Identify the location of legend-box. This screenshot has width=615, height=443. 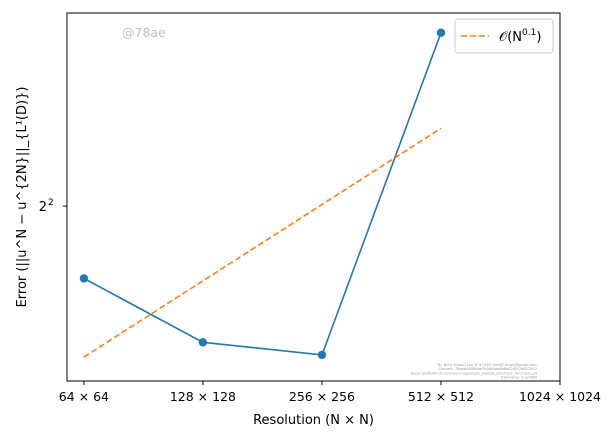
(504, 36).